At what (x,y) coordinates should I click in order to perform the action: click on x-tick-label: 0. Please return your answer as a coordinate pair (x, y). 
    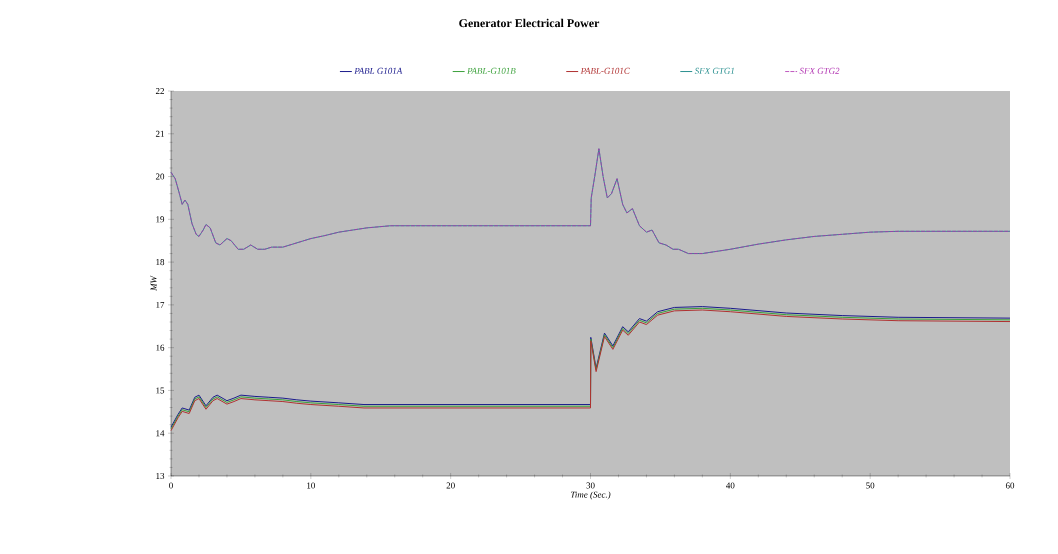
    Looking at the image, I should click on (171, 485).